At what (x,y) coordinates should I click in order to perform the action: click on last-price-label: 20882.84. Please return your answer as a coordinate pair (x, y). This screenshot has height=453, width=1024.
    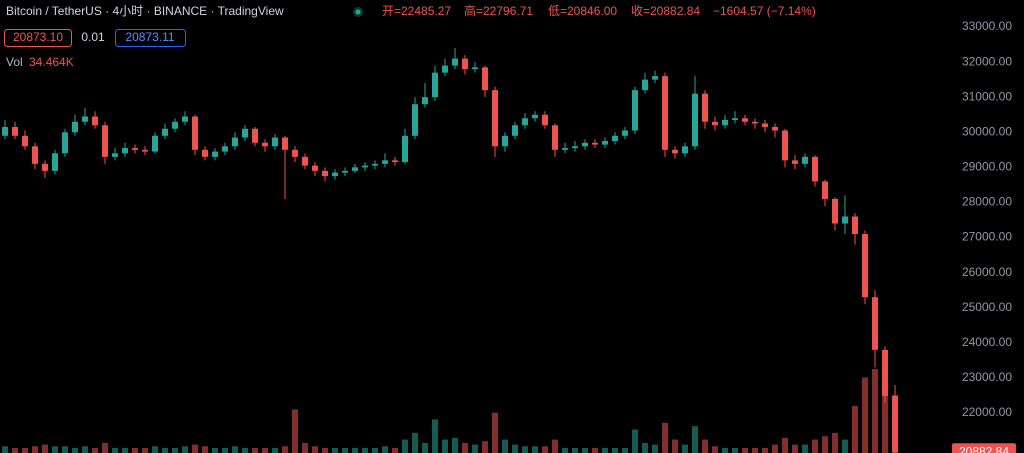
    Looking at the image, I should click on (984, 448).